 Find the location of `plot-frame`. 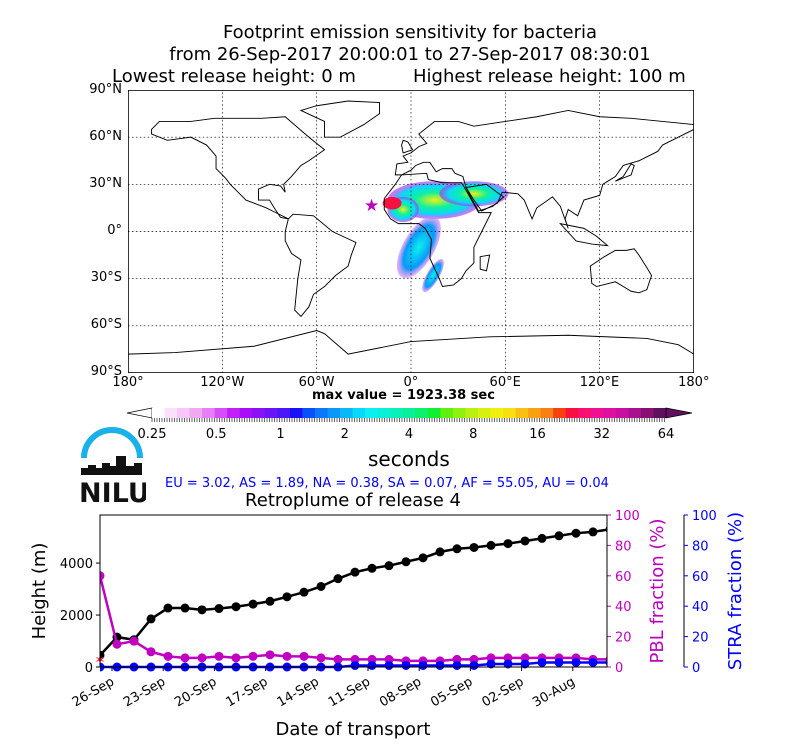

plot-frame is located at coordinates (353, 591).